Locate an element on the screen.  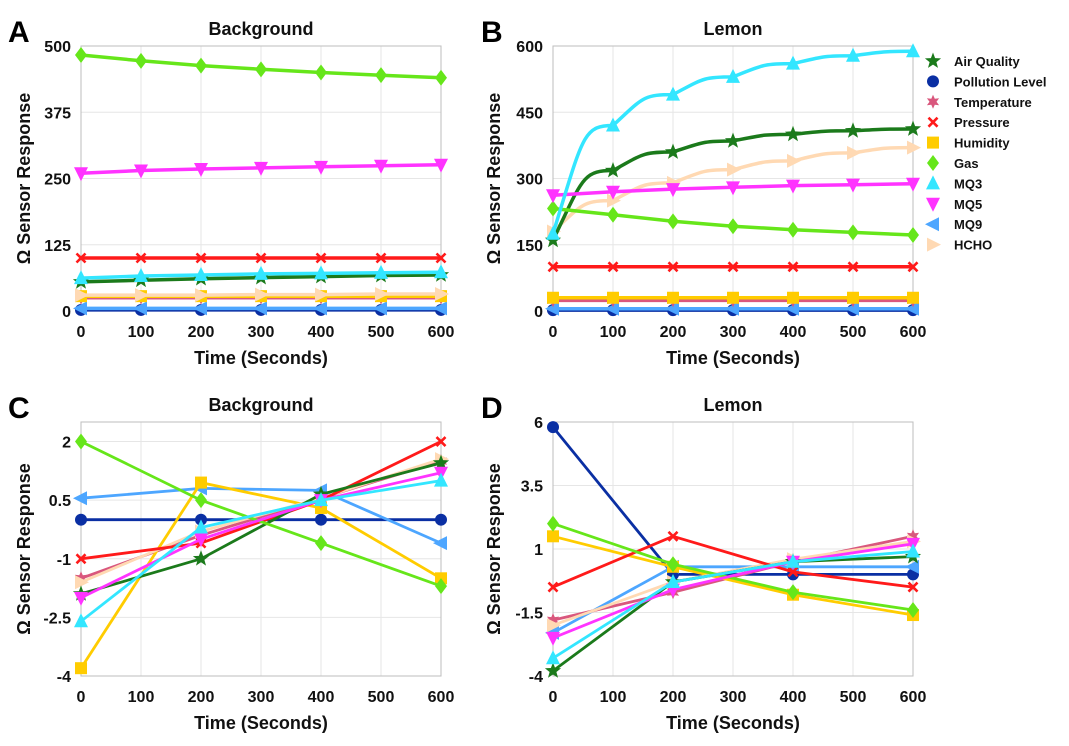
panel-a-ytick-label: 500 is located at coordinates (57, 47).